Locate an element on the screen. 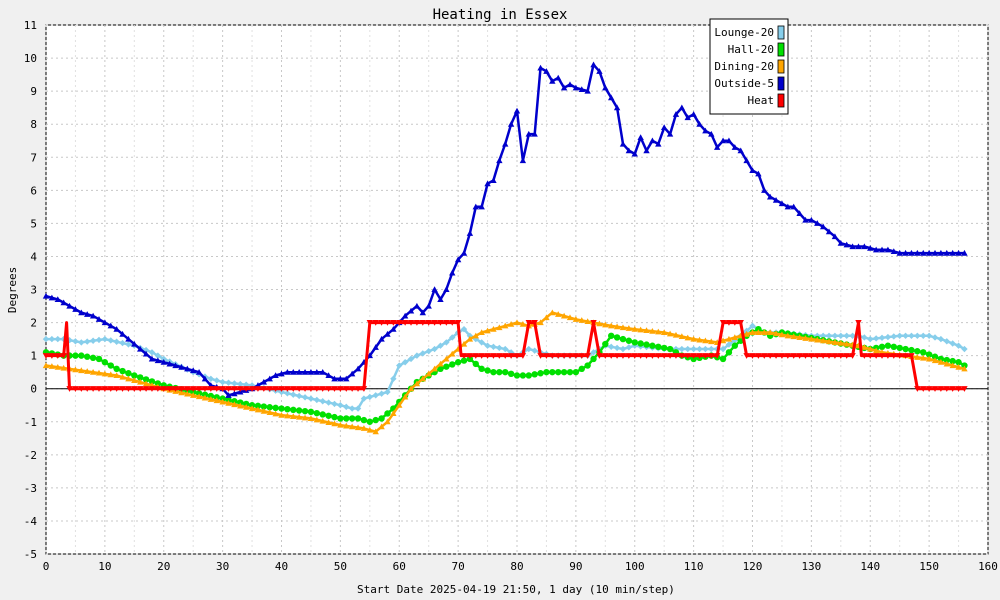  y-tick-label: -3 is located at coordinates (30, 488).